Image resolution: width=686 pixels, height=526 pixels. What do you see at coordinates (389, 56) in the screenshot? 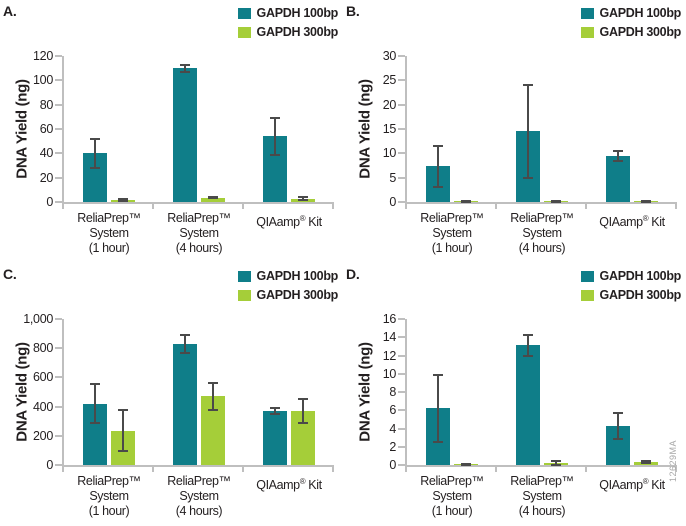
I see `y-tick-label: 30` at bounding box center [389, 56].